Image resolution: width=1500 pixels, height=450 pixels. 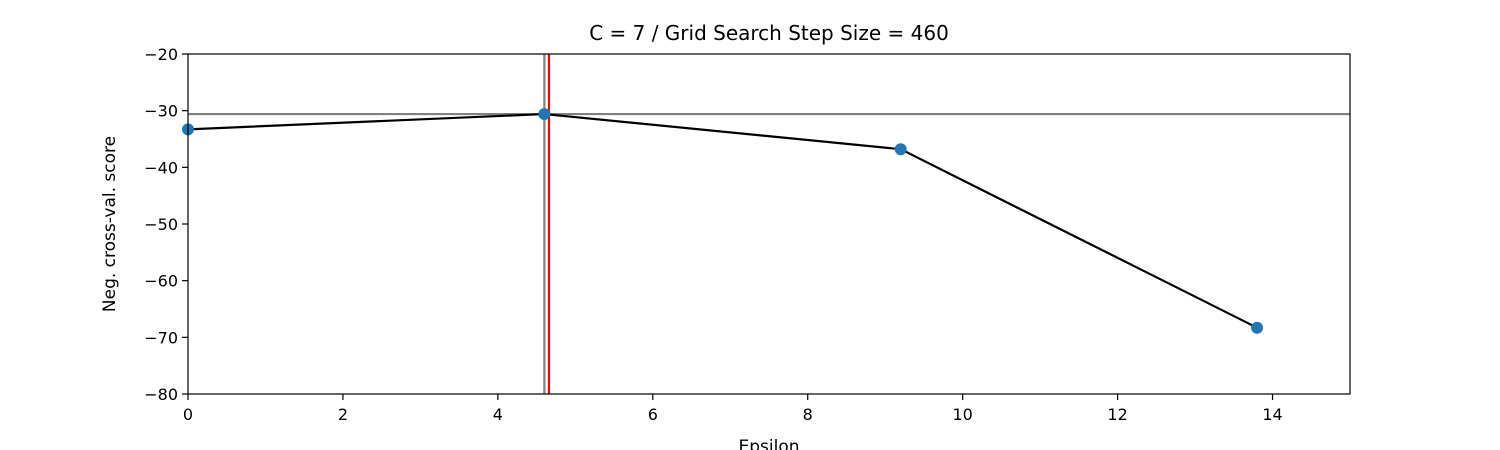 I want to click on y-axis: −80 −70 −60 −50 −40 −30 −20, so click(x=166, y=224).